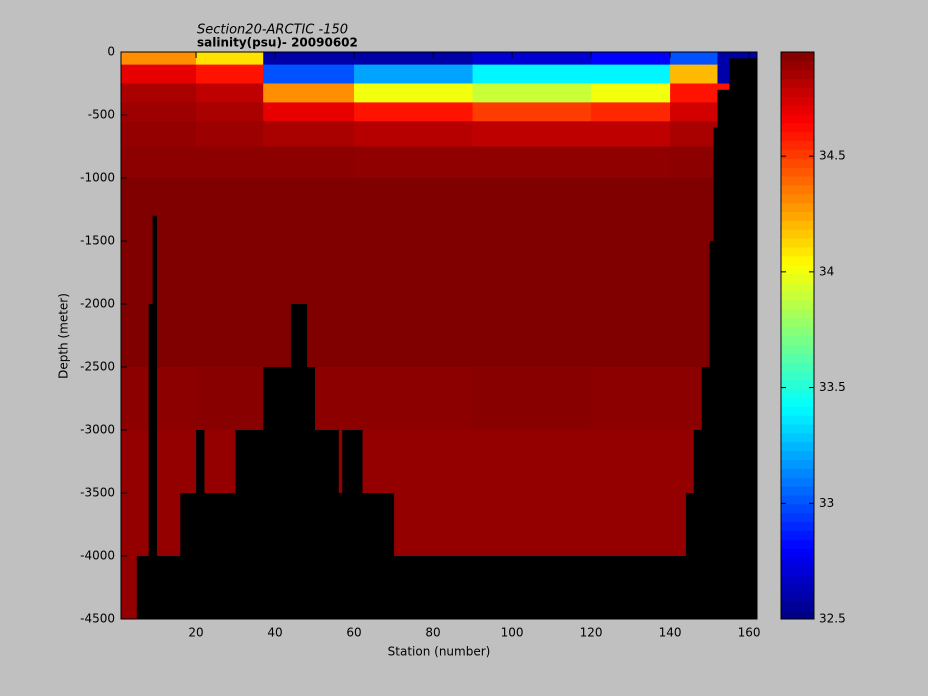 This screenshot has height=696, width=928. I want to click on x-tick-label: 40, so click(274, 633).